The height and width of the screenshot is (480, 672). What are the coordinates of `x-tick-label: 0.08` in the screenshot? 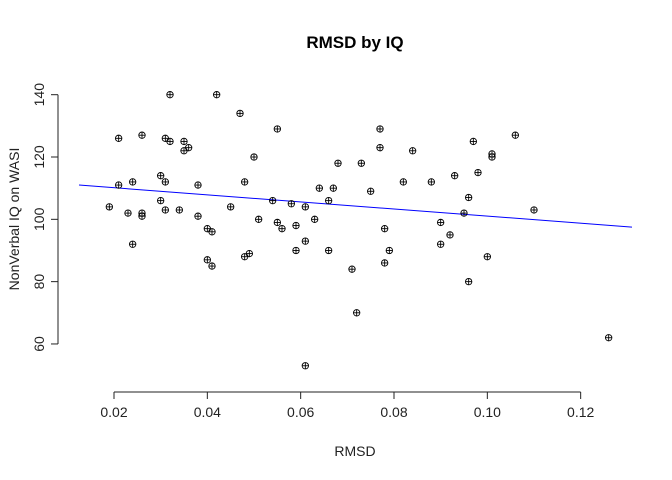 It's located at (393, 412).